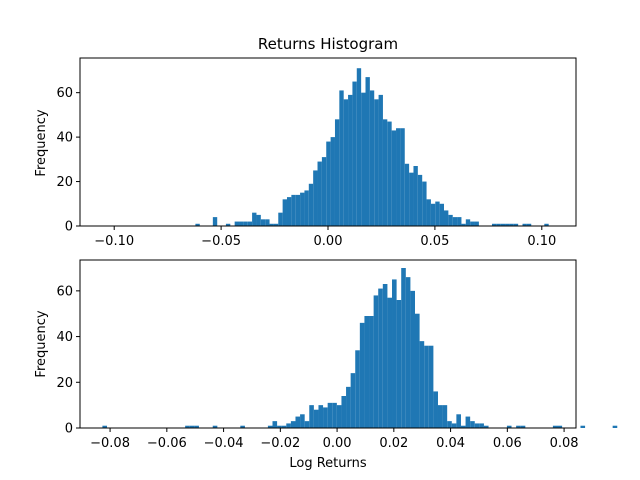 The width and height of the screenshot is (640, 480). What do you see at coordinates (110, 443) in the screenshot?
I see `x-tick-label: −0.08` at bounding box center [110, 443].